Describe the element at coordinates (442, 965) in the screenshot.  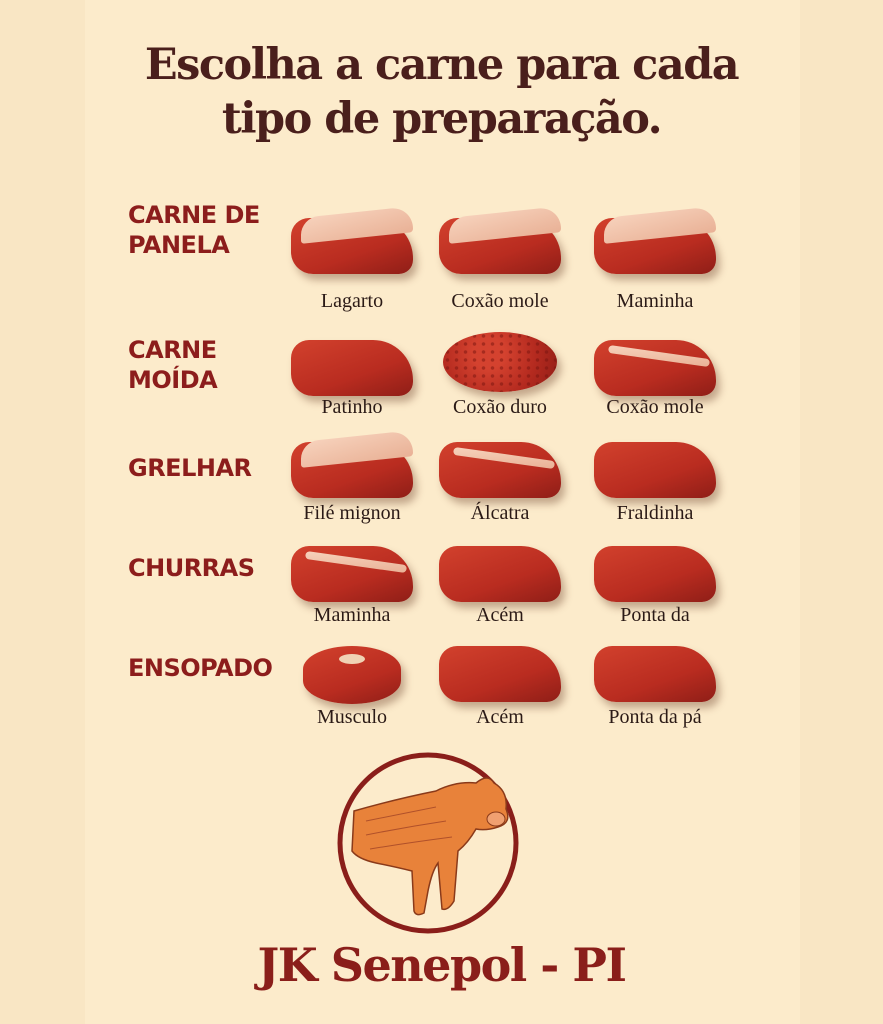
I see `brand-name: JK Senepol - PI` at that location.